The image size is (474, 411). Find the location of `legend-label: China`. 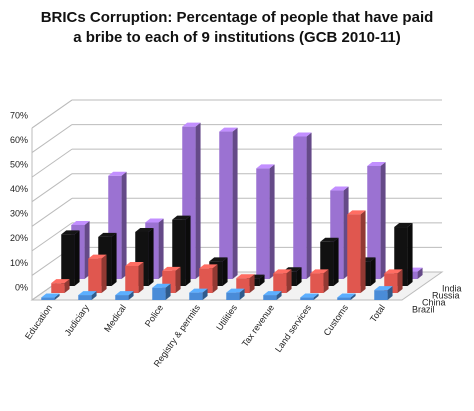

legend-label: China is located at coordinates (434, 302).